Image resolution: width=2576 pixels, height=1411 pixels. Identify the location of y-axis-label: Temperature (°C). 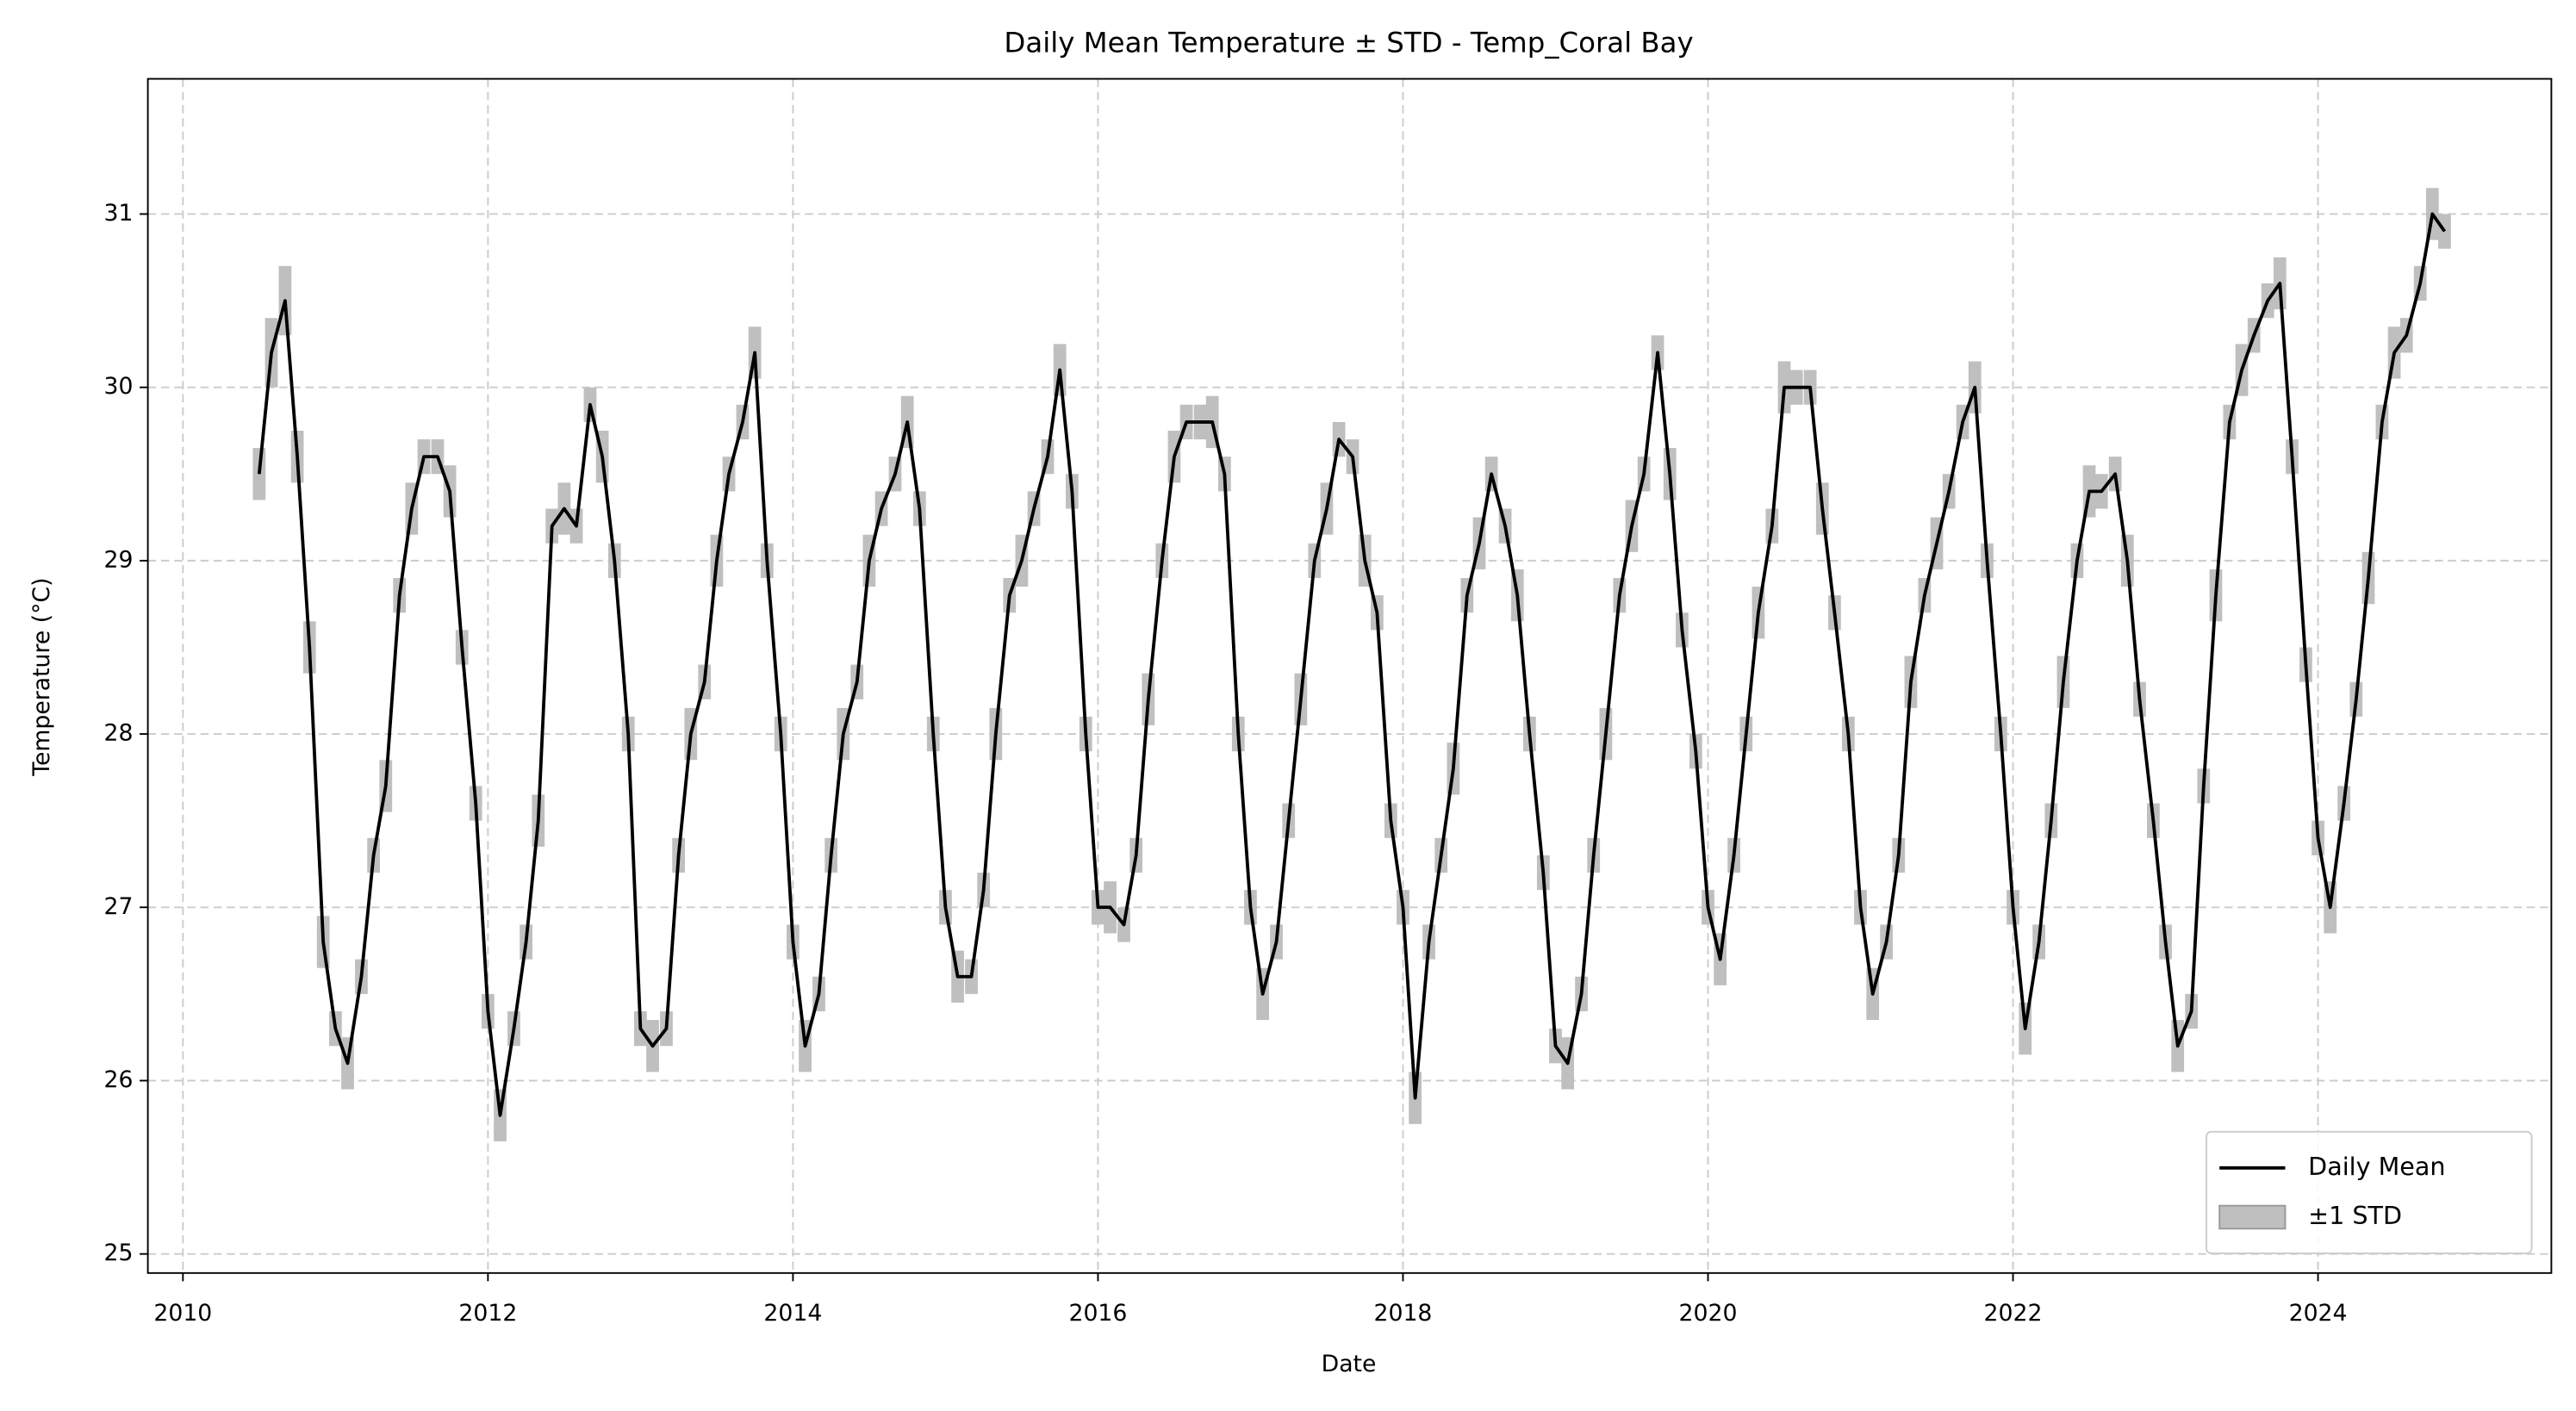
(42, 676).